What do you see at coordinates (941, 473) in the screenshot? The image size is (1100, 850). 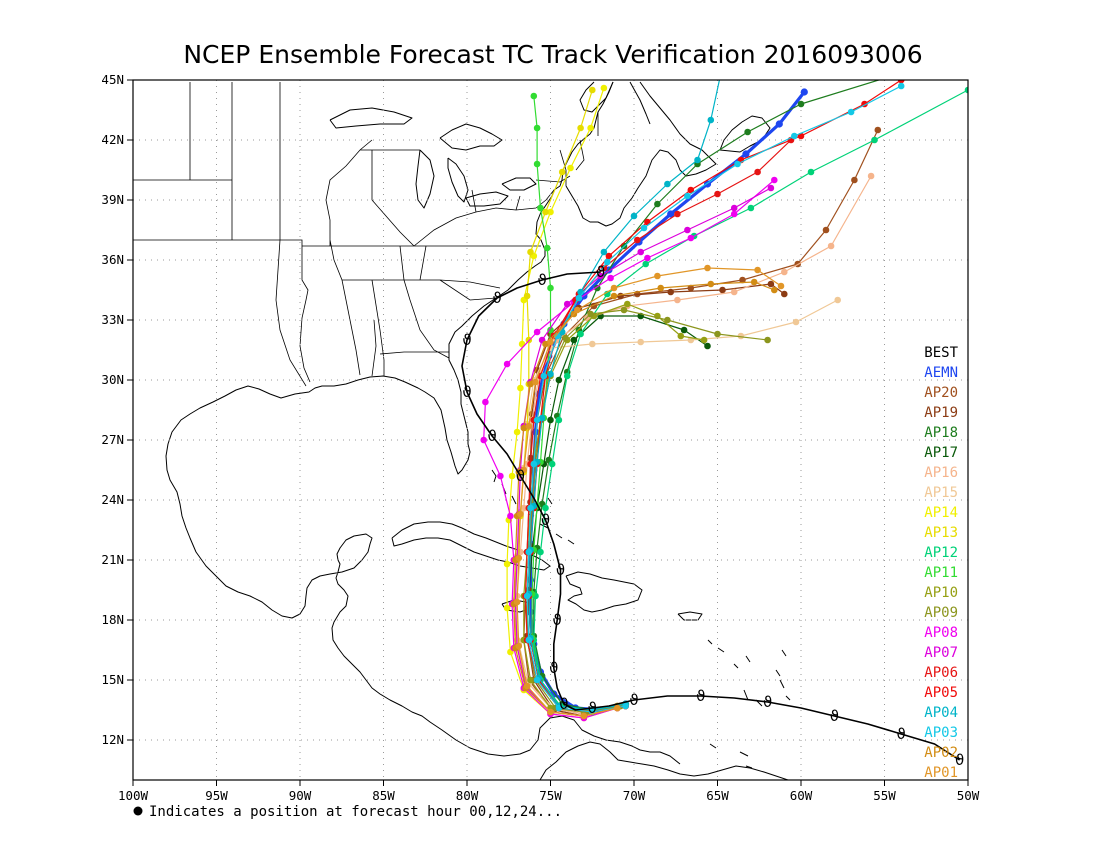 I see `legend-entry-ap16: AP16` at bounding box center [941, 473].